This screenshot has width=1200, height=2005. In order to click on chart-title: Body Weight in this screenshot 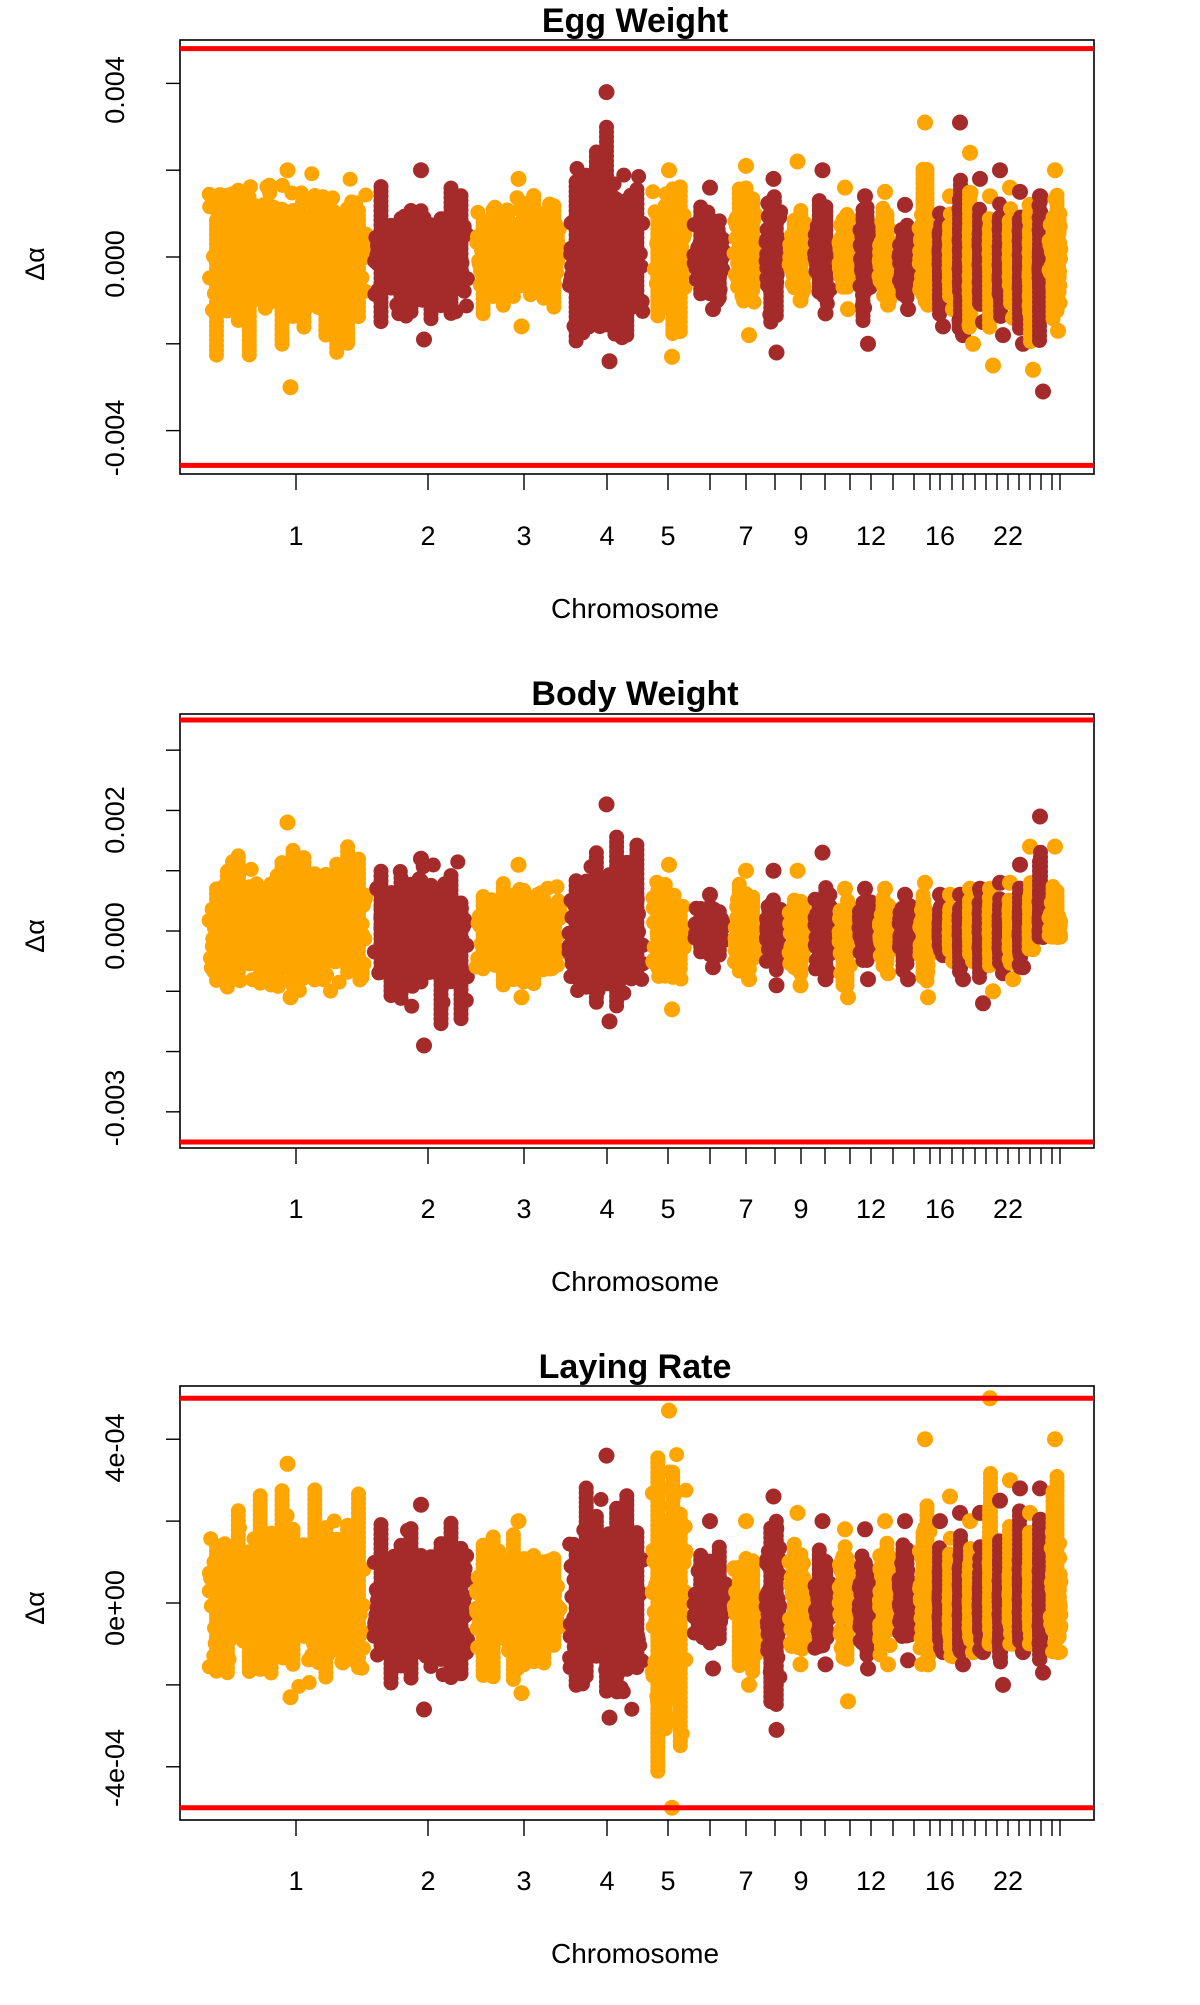, I will do `click(634, 694)`.